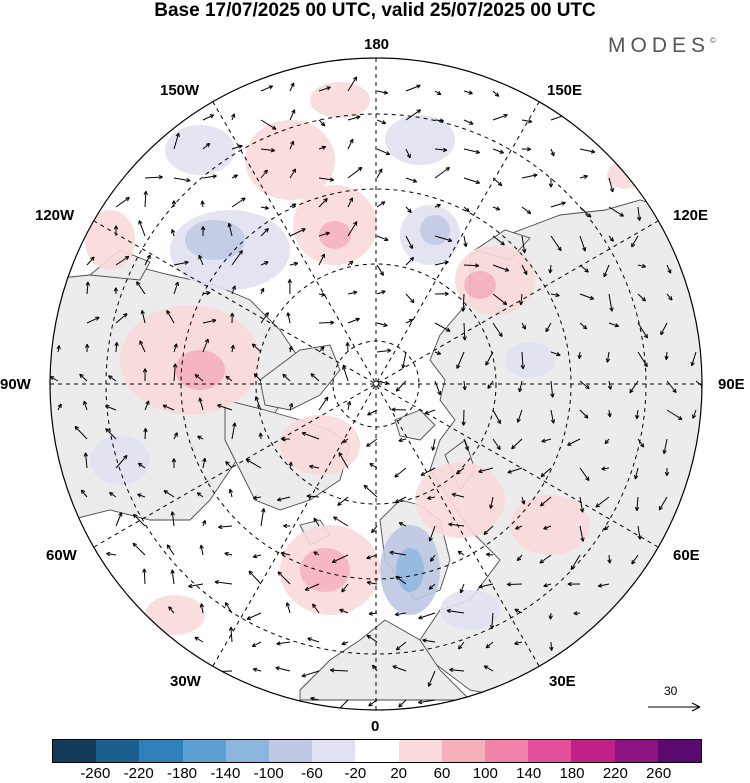  Describe the element at coordinates (300, 377) in the screenshot. I see `land-arctic-islands` at that location.